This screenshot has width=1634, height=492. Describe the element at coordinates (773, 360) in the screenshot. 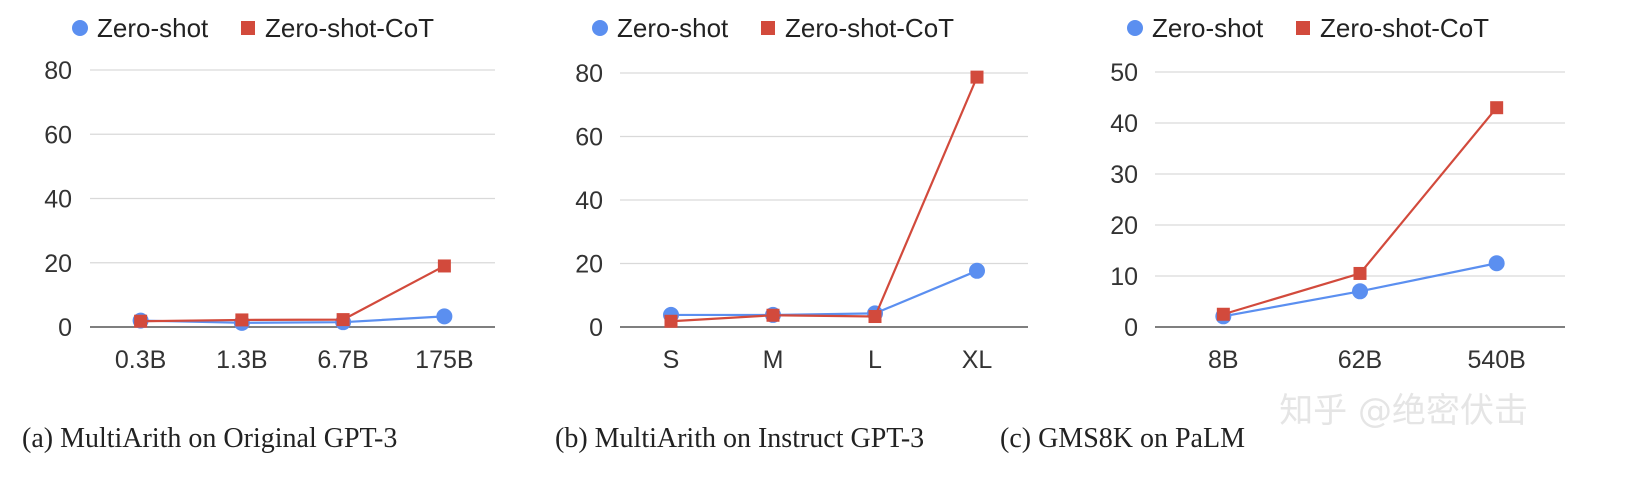

I see `x-tick-label: M` at that location.